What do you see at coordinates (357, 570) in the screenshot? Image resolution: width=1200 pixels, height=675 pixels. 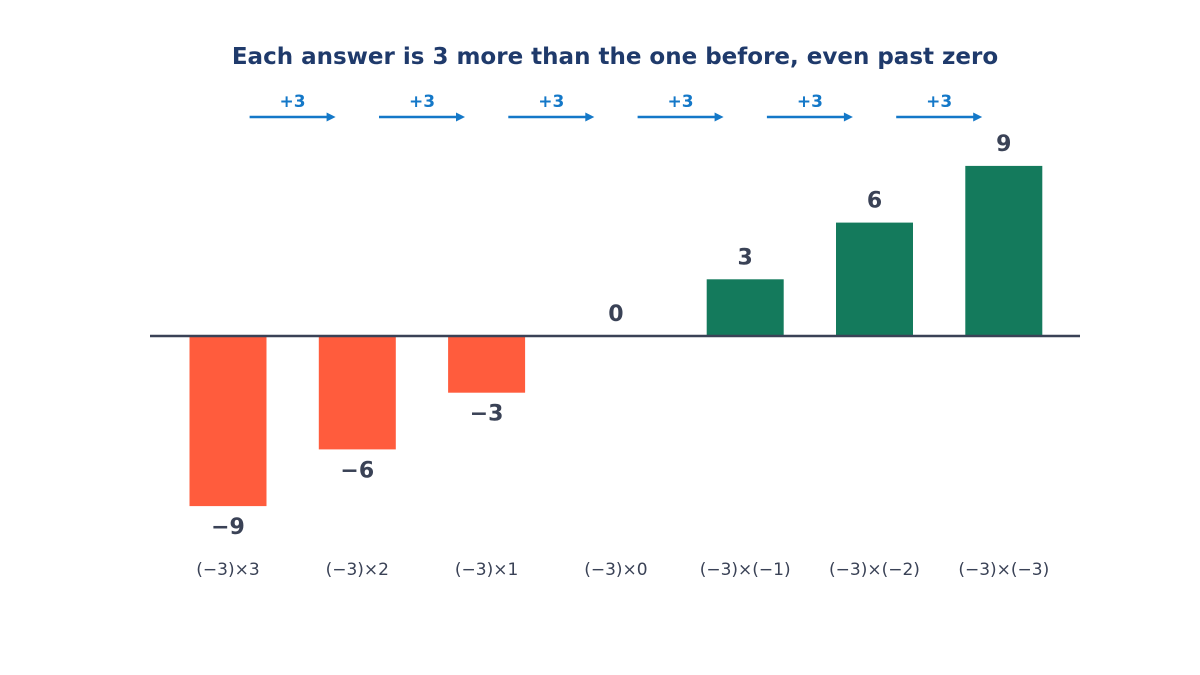 I see `tick-label-1: (−3)×2` at bounding box center [357, 570].